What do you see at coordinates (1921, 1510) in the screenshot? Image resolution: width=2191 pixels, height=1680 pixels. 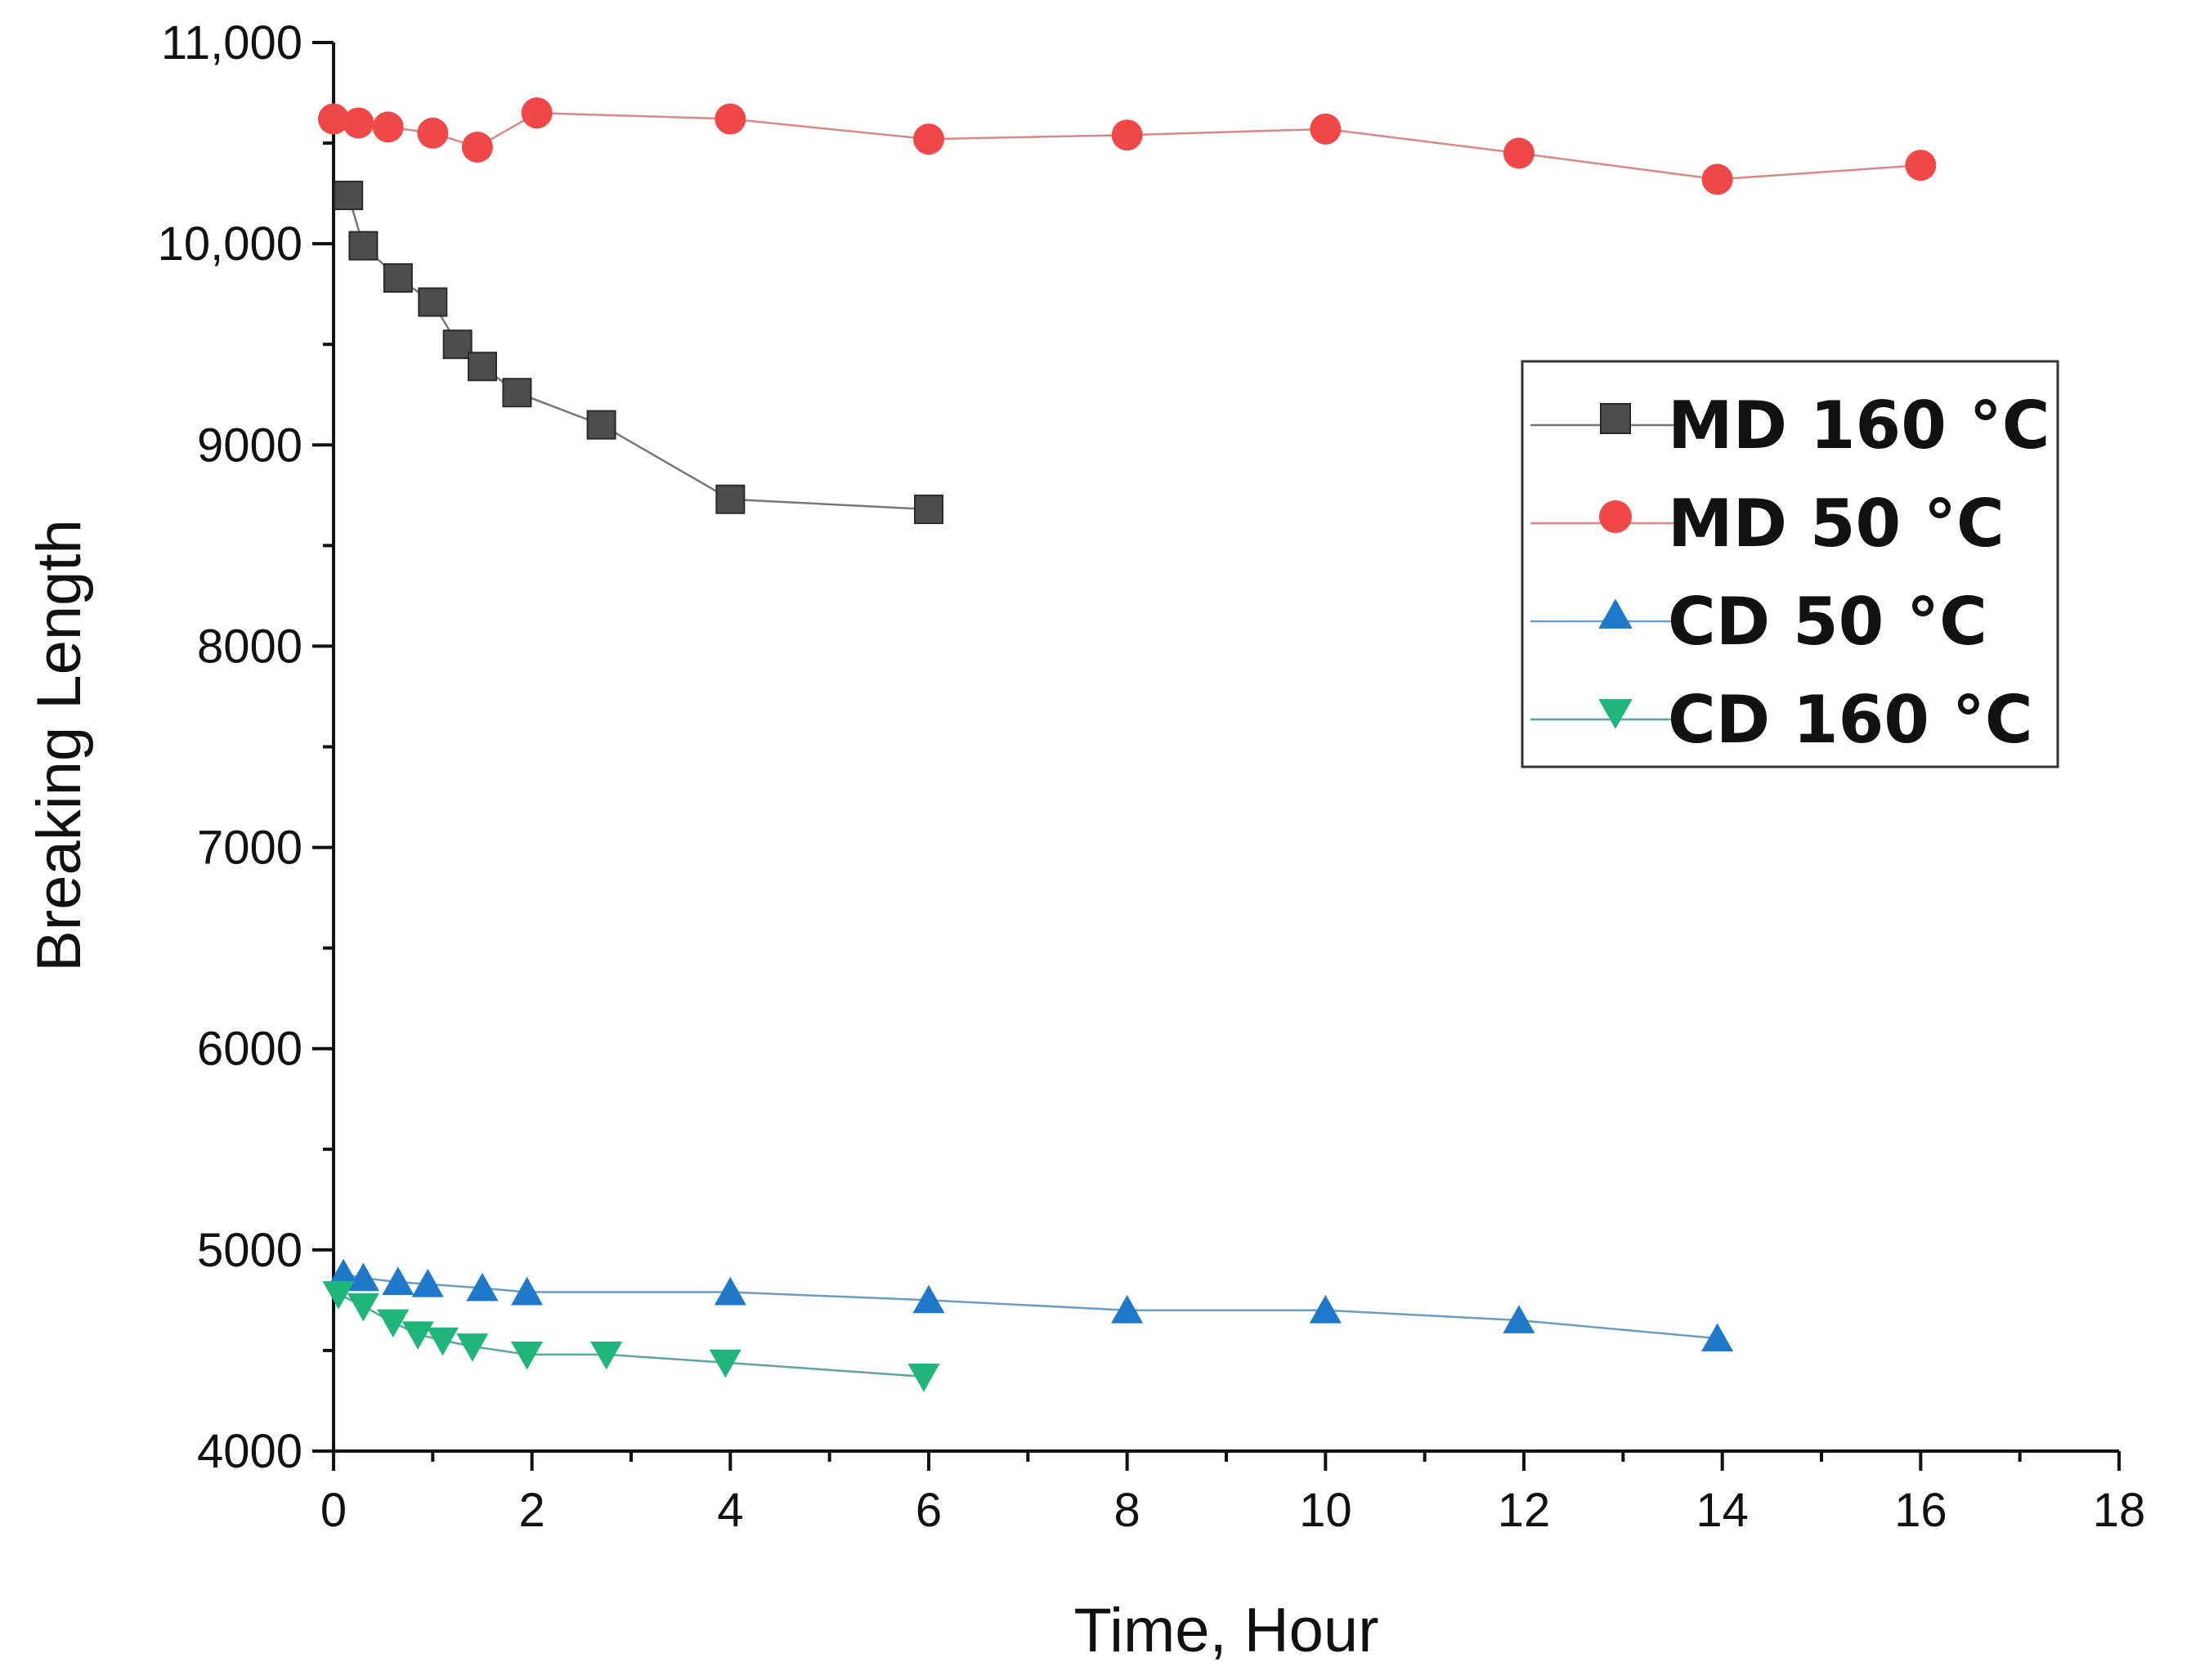 I see `x-tick-label: 16` at bounding box center [1921, 1510].